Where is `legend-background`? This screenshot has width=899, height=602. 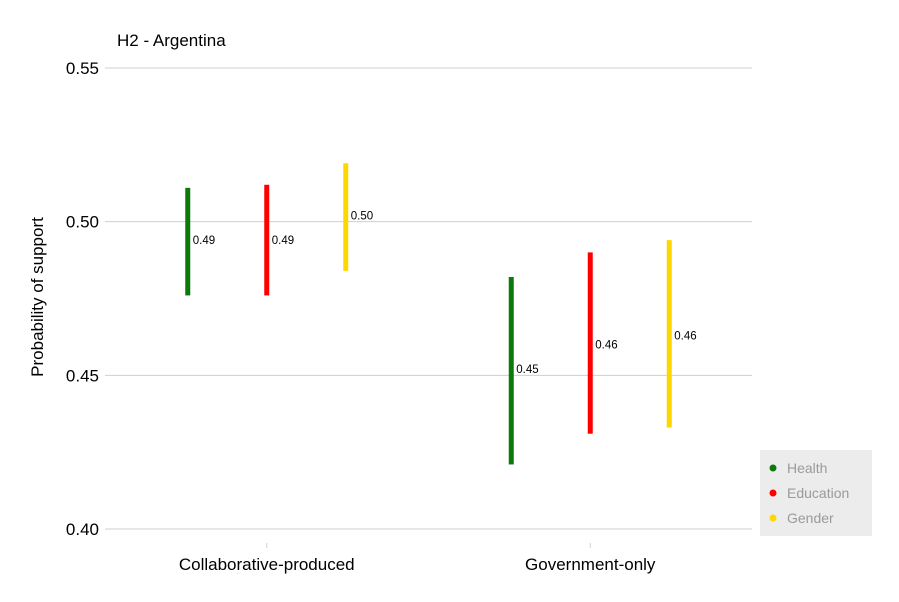
legend-background is located at coordinates (816, 493).